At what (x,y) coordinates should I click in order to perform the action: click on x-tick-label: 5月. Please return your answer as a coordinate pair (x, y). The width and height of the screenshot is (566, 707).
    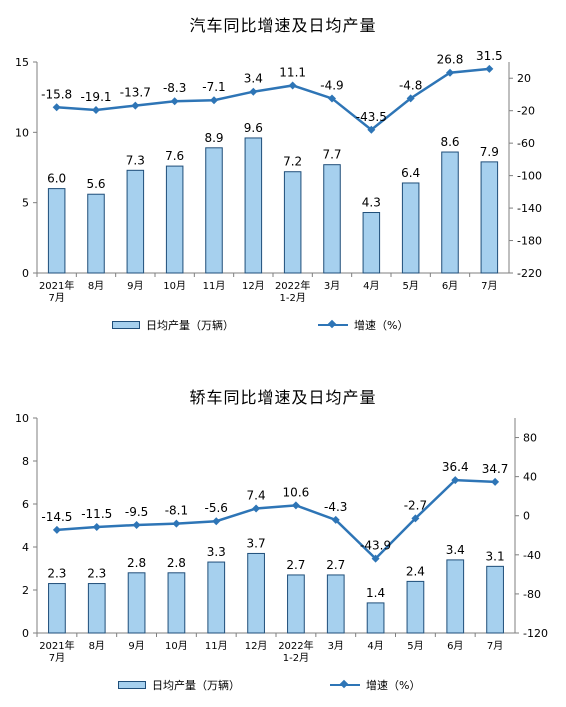
    Looking at the image, I should click on (410, 286).